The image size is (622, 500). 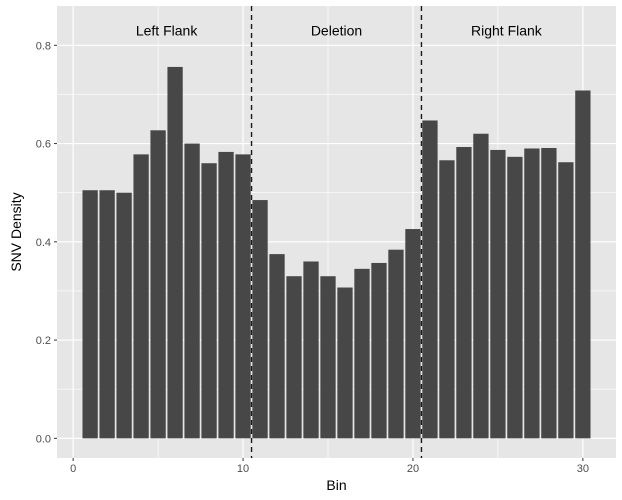 I want to click on y-tick-label: 0.4, so click(x=43, y=243).